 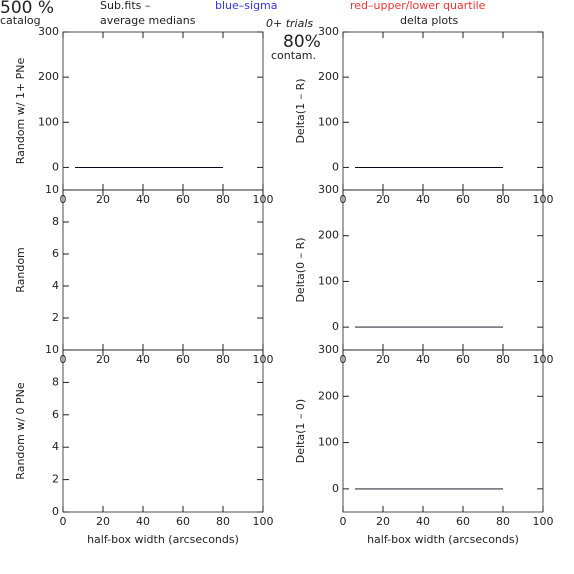 What do you see at coordinates (418, 6) in the screenshot?
I see `header-red: red–upper/lower quartile` at bounding box center [418, 6].